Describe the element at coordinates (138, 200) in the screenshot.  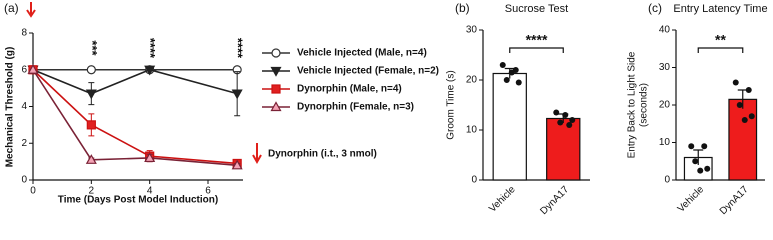
I see `x-axis-label: Time (Days Post Model Induction)` at that location.